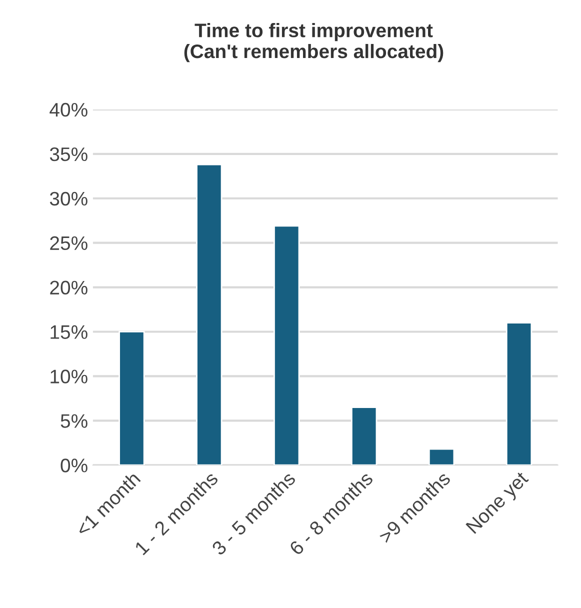 The height and width of the screenshot is (608, 581). What do you see at coordinates (74, 421) in the screenshot?
I see `y-tick-label: 5%` at bounding box center [74, 421].